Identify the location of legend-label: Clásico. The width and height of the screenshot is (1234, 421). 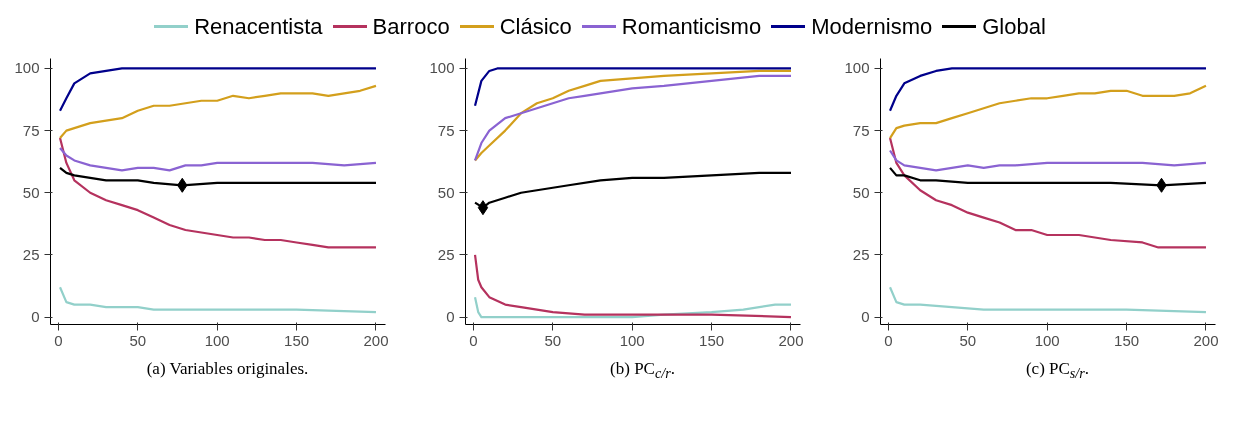
(535, 26).